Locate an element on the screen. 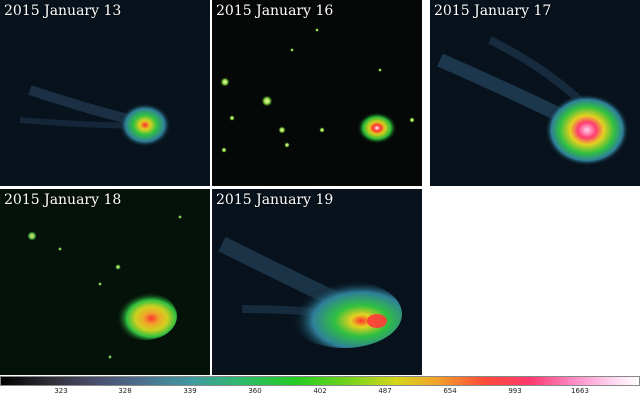 This screenshot has height=400, width=640. panel-date-label: 2015 January 19 is located at coordinates (275, 200).